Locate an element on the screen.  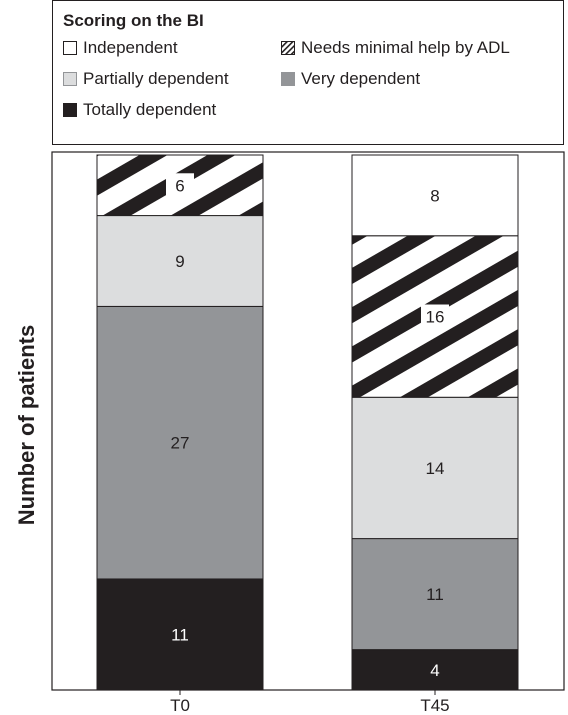
data-label: 14 is located at coordinates (435, 468).